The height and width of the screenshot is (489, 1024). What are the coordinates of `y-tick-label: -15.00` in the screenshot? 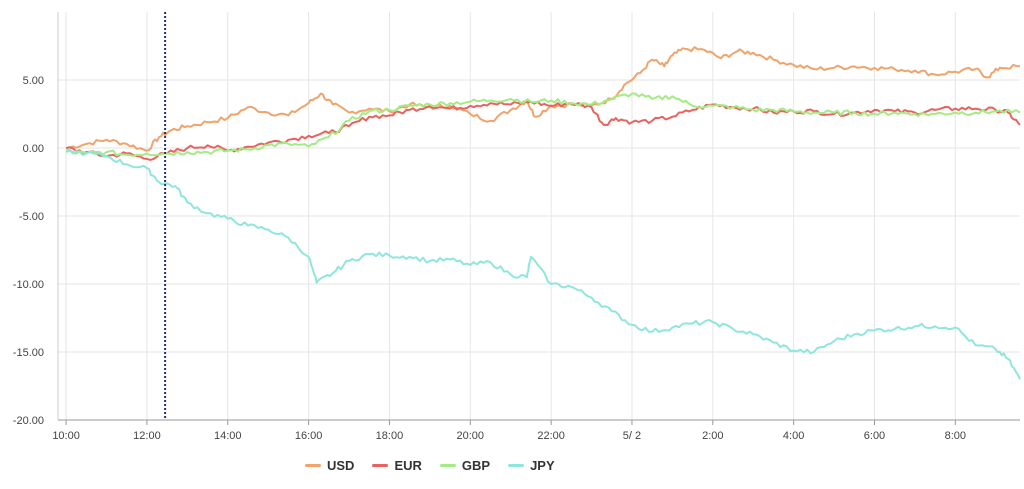 It's located at (28, 353).